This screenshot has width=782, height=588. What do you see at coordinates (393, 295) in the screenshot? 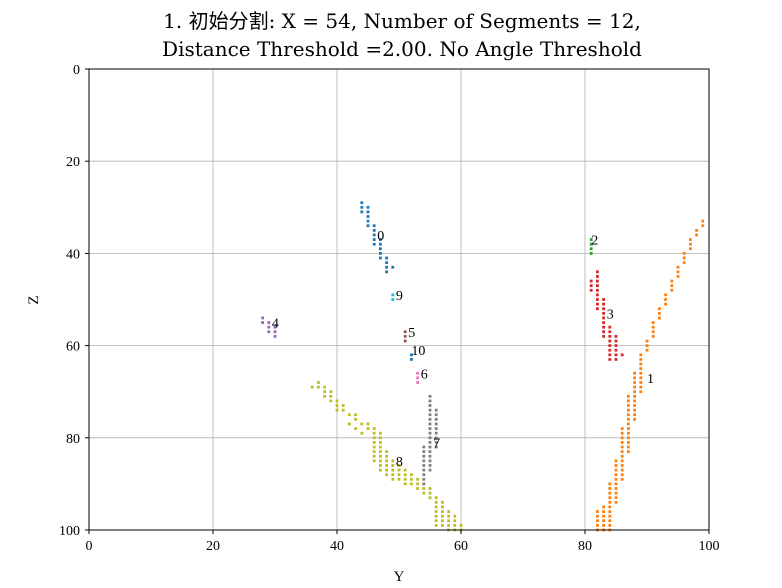
I see `segment-9-point` at bounding box center [393, 295].